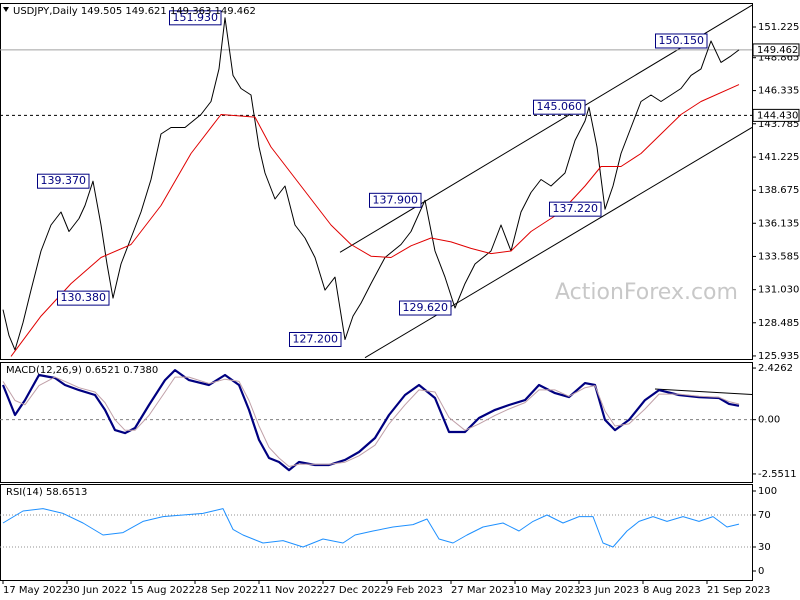 The width and height of the screenshot is (800, 600). What do you see at coordinates (646, 292) in the screenshot?
I see `watermark: ActionForex.com` at bounding box center [646, 292].